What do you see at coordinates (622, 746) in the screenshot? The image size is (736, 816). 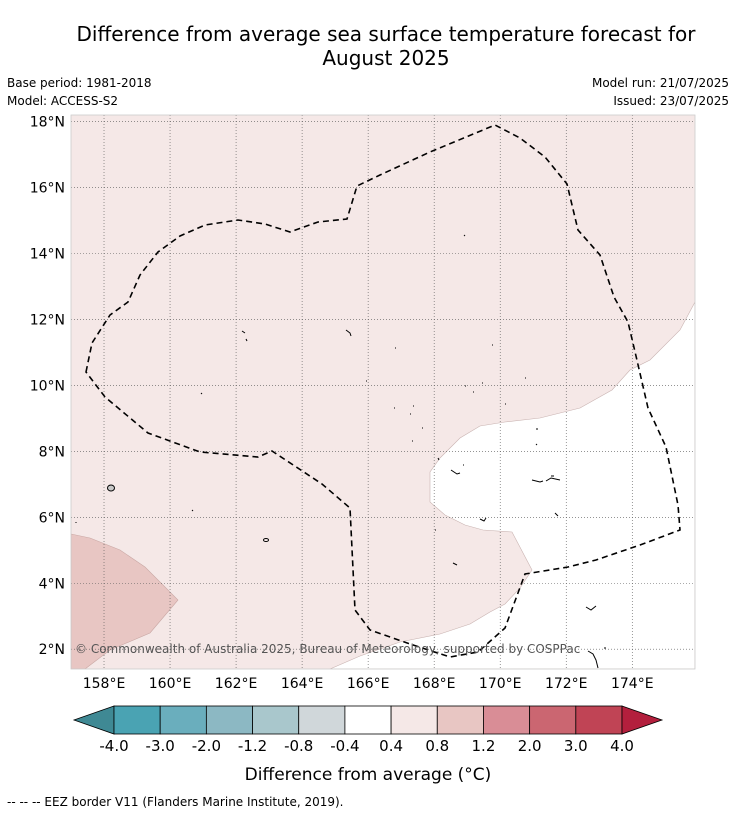 I see `colorbar-tick-label: 4.0` at bounding box center [622, 746].